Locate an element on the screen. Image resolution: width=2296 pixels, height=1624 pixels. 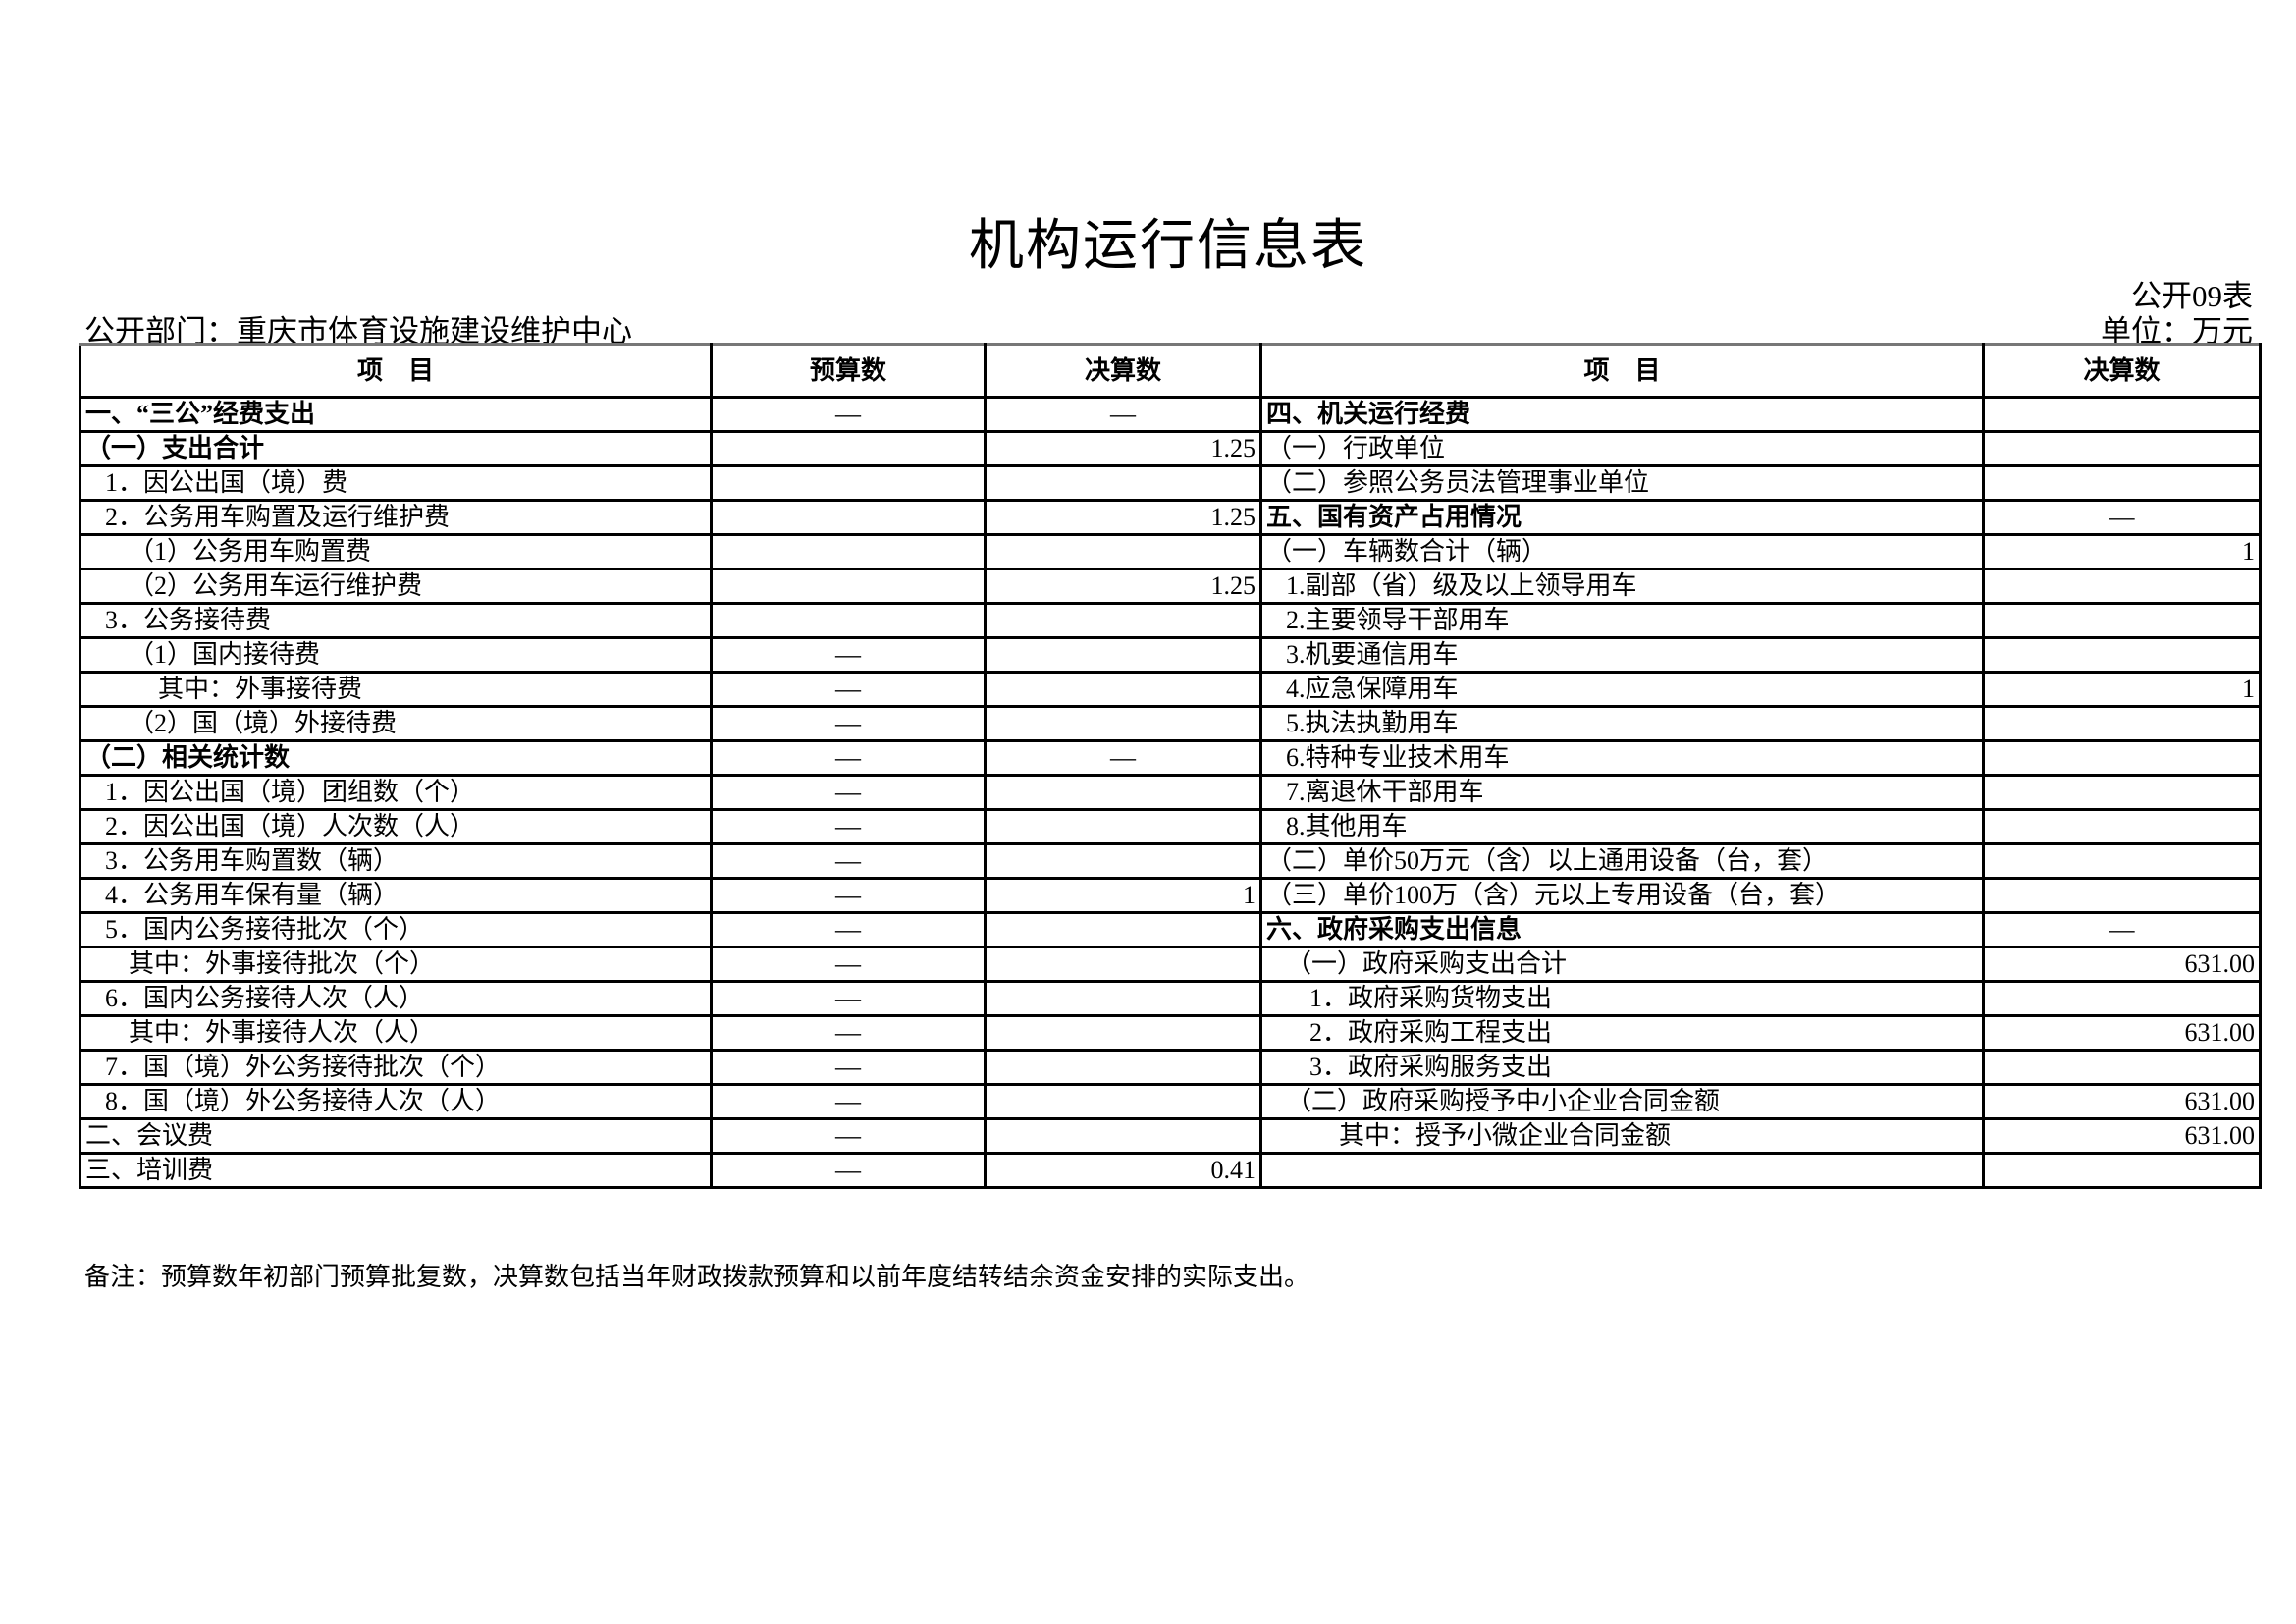
right-item-label: 2．政府采购工程支出 is located at coordinates (1622, 1033).